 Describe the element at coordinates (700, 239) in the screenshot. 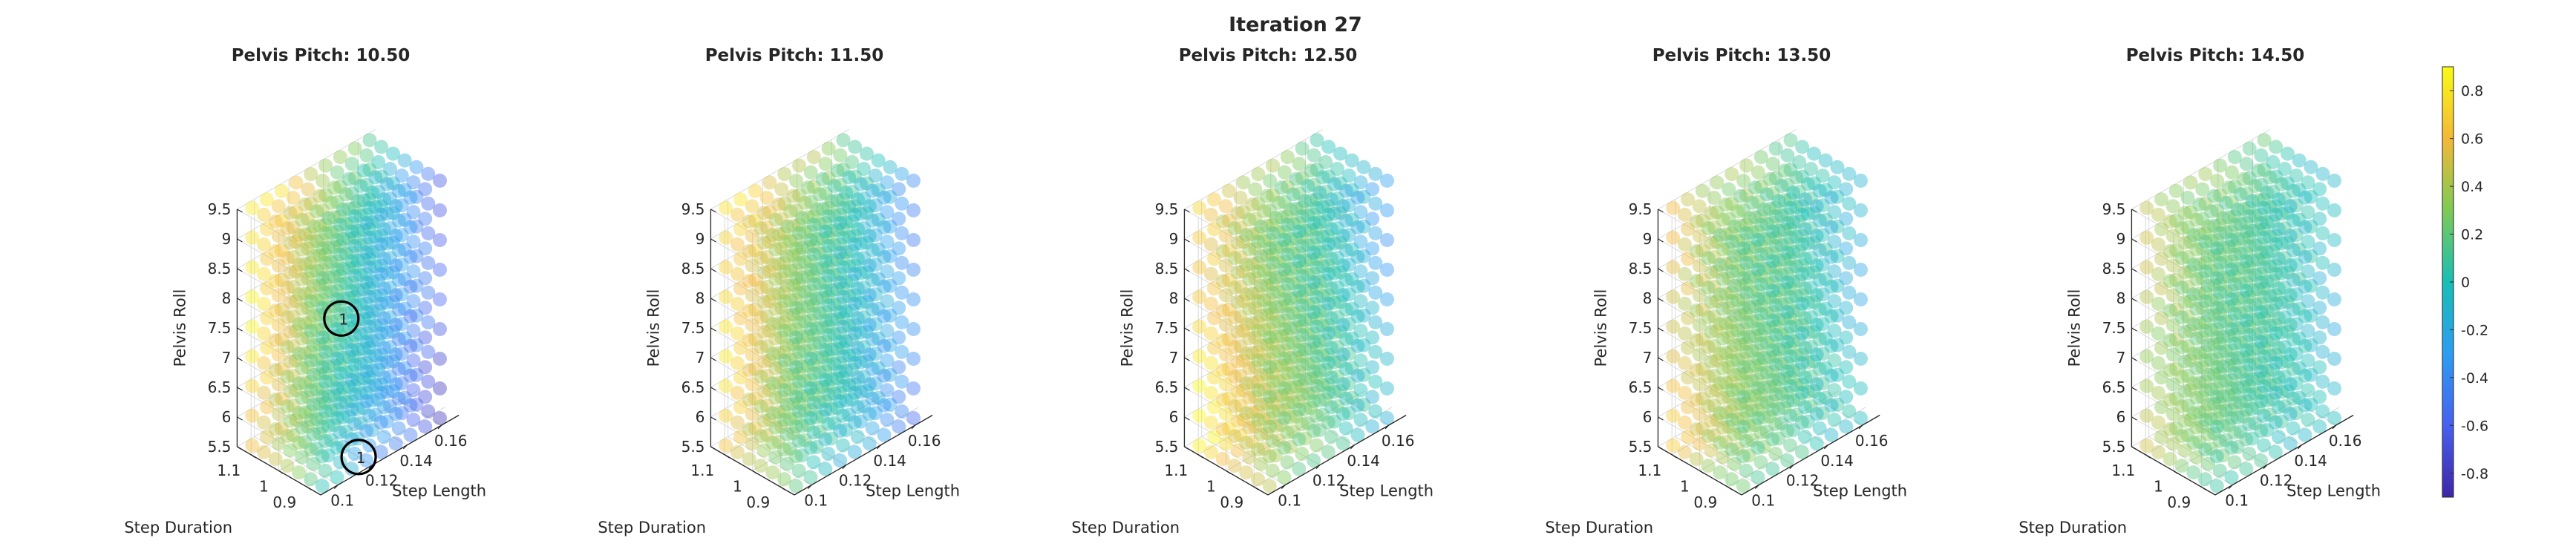

I see `z-tick-label: 9` at that location.